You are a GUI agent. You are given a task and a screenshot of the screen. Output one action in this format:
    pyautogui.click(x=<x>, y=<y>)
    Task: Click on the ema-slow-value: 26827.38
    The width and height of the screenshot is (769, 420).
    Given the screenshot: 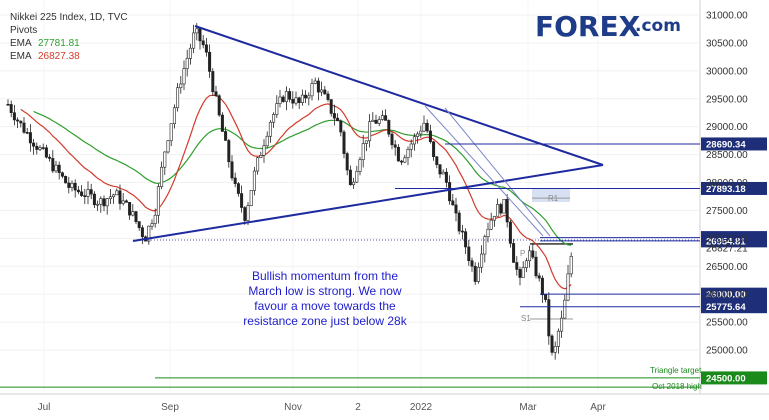 What is the action you would take?
    pyautogui.click(x=59, y=56)
    